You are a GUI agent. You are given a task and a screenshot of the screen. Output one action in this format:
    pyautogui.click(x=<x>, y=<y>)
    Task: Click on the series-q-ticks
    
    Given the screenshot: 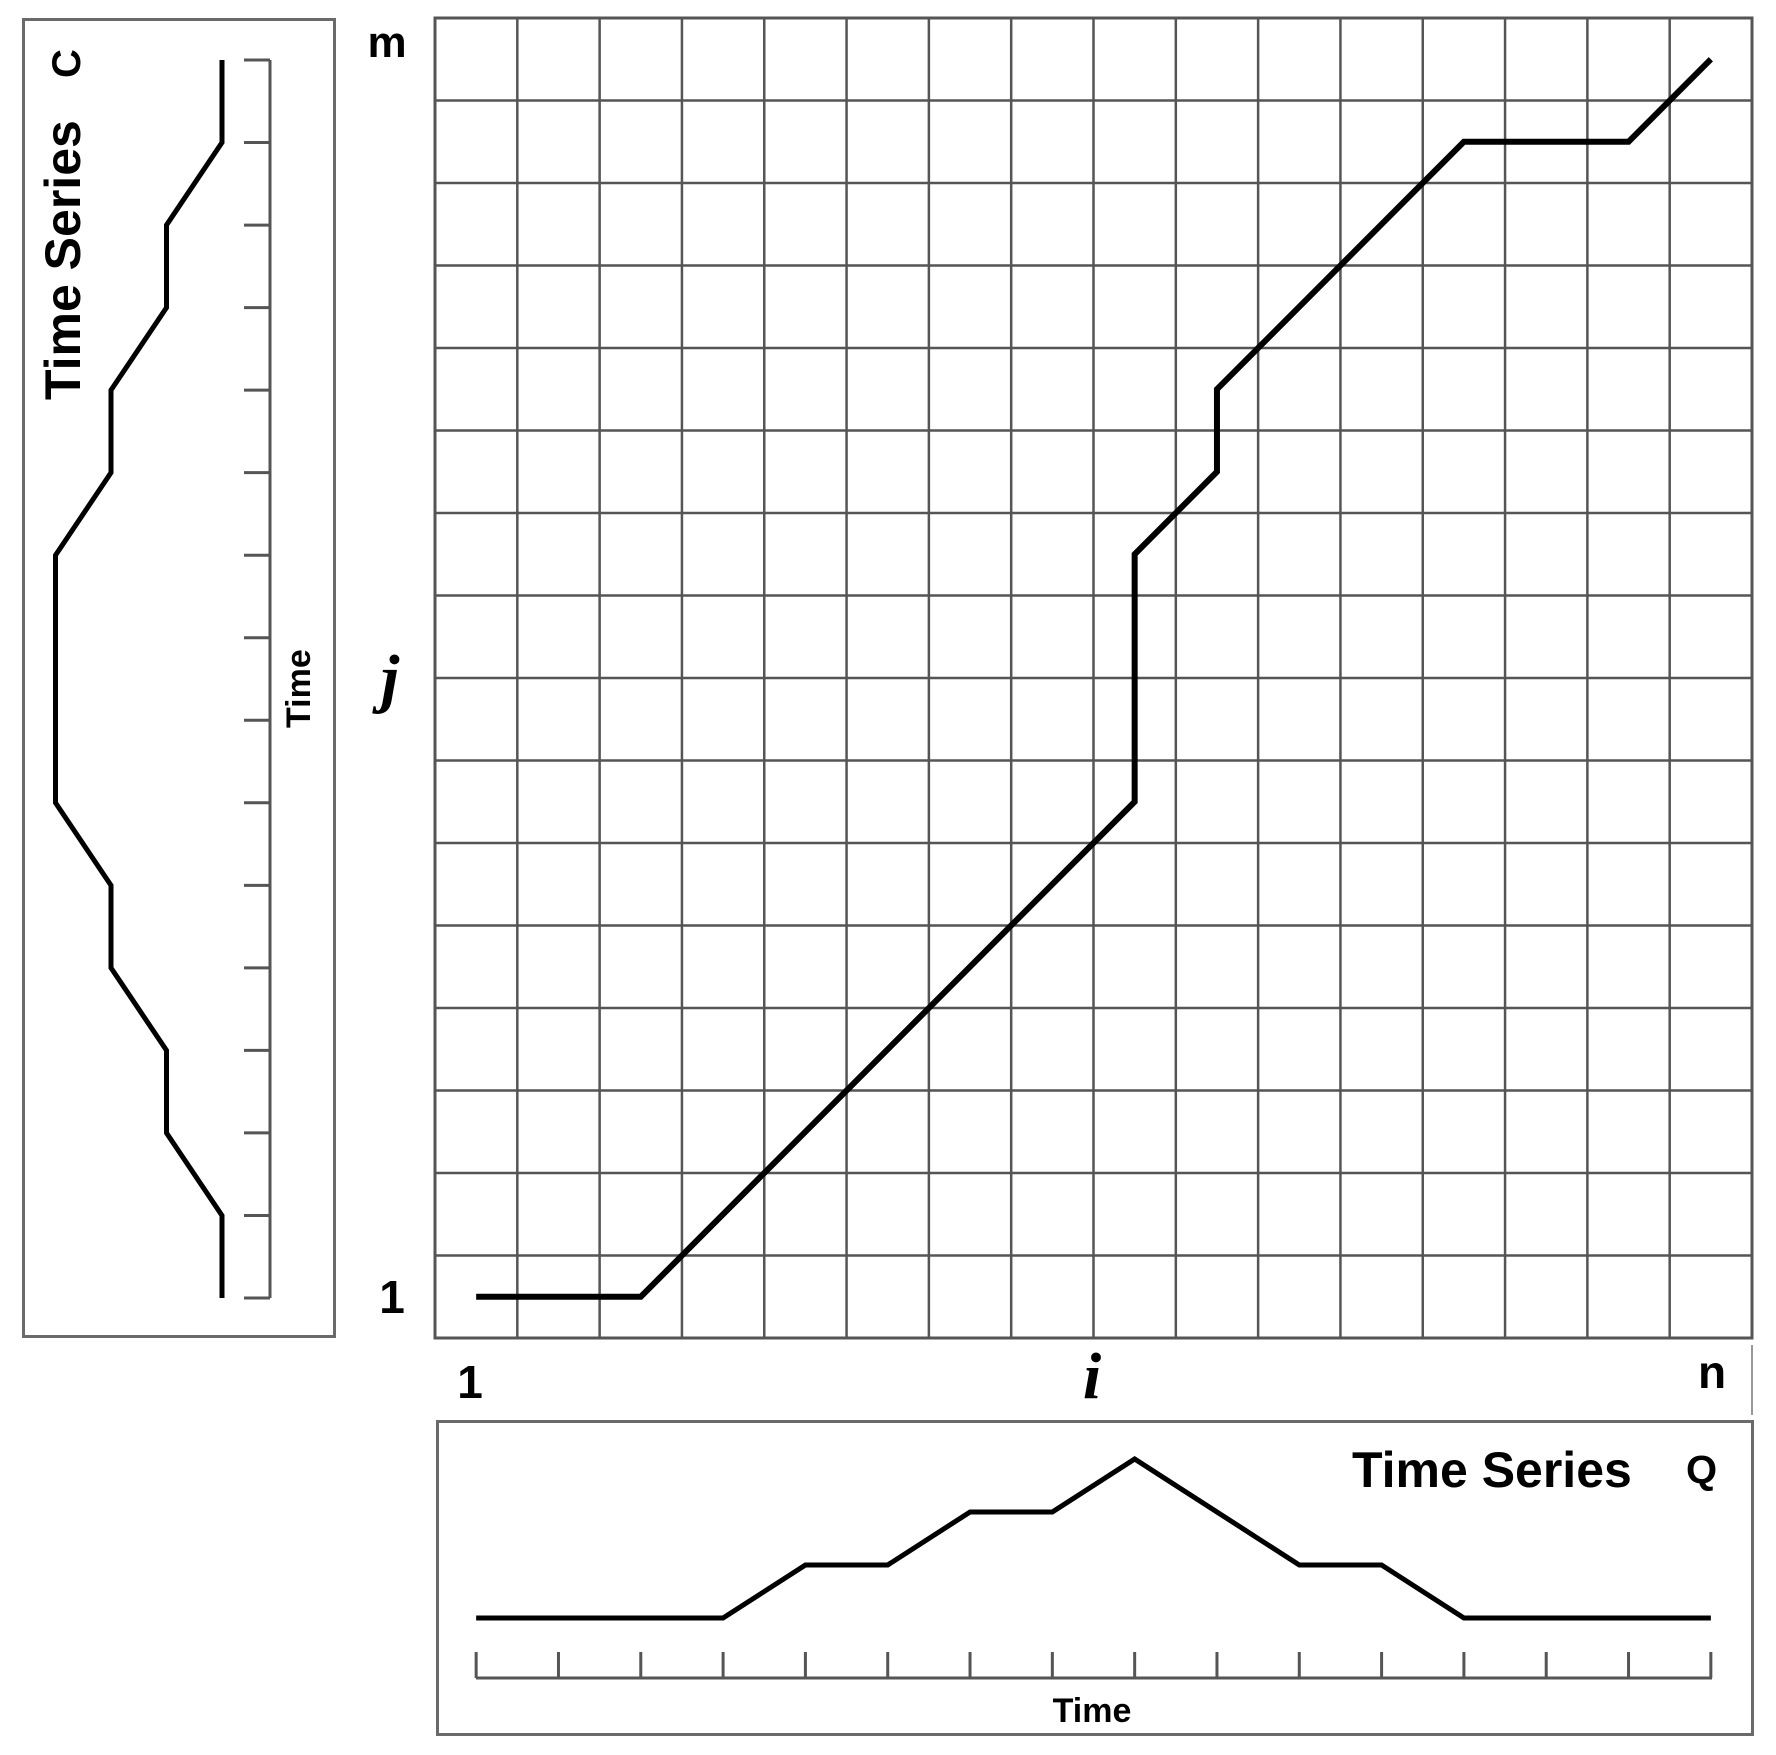 What is the action you would take?
    pyautogui.click(x=1093, y=1665)
    